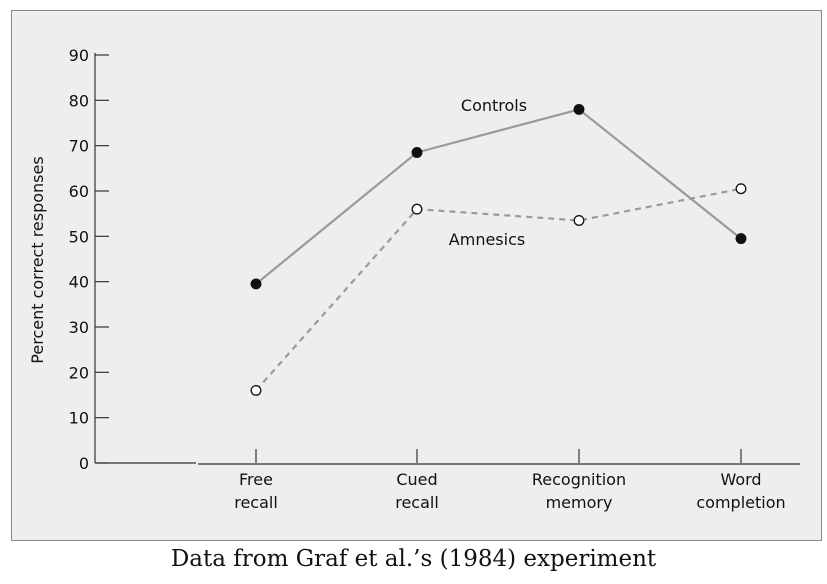 The width and height of the screenshot is (827, 584). Describe the element at coordinates (79, 327) in the screenshot. I see `y-tick-label-30: 30` at that location.